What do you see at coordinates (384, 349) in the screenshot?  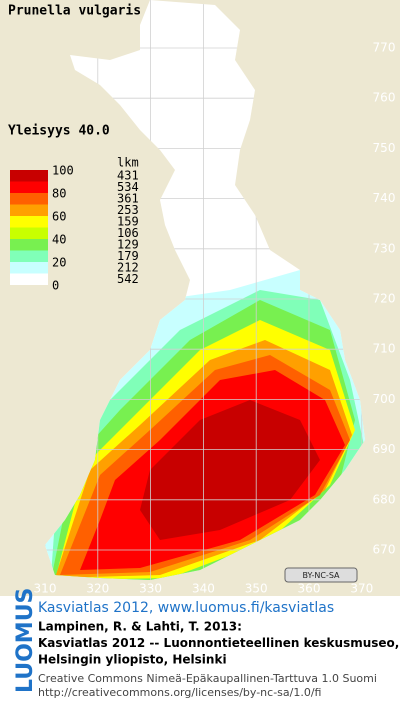 I see `northing-label: 710` at bounding box center [384, 349].